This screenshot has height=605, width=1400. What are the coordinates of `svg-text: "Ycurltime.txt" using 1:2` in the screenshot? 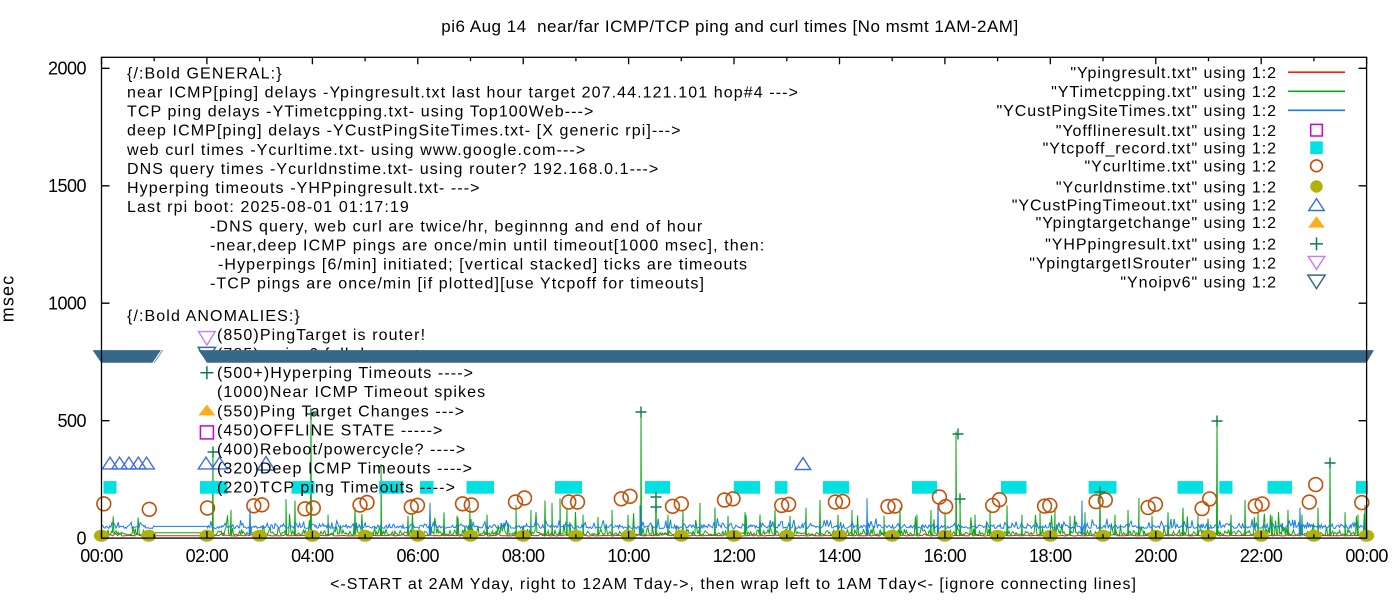 It's located at (1180, 167).